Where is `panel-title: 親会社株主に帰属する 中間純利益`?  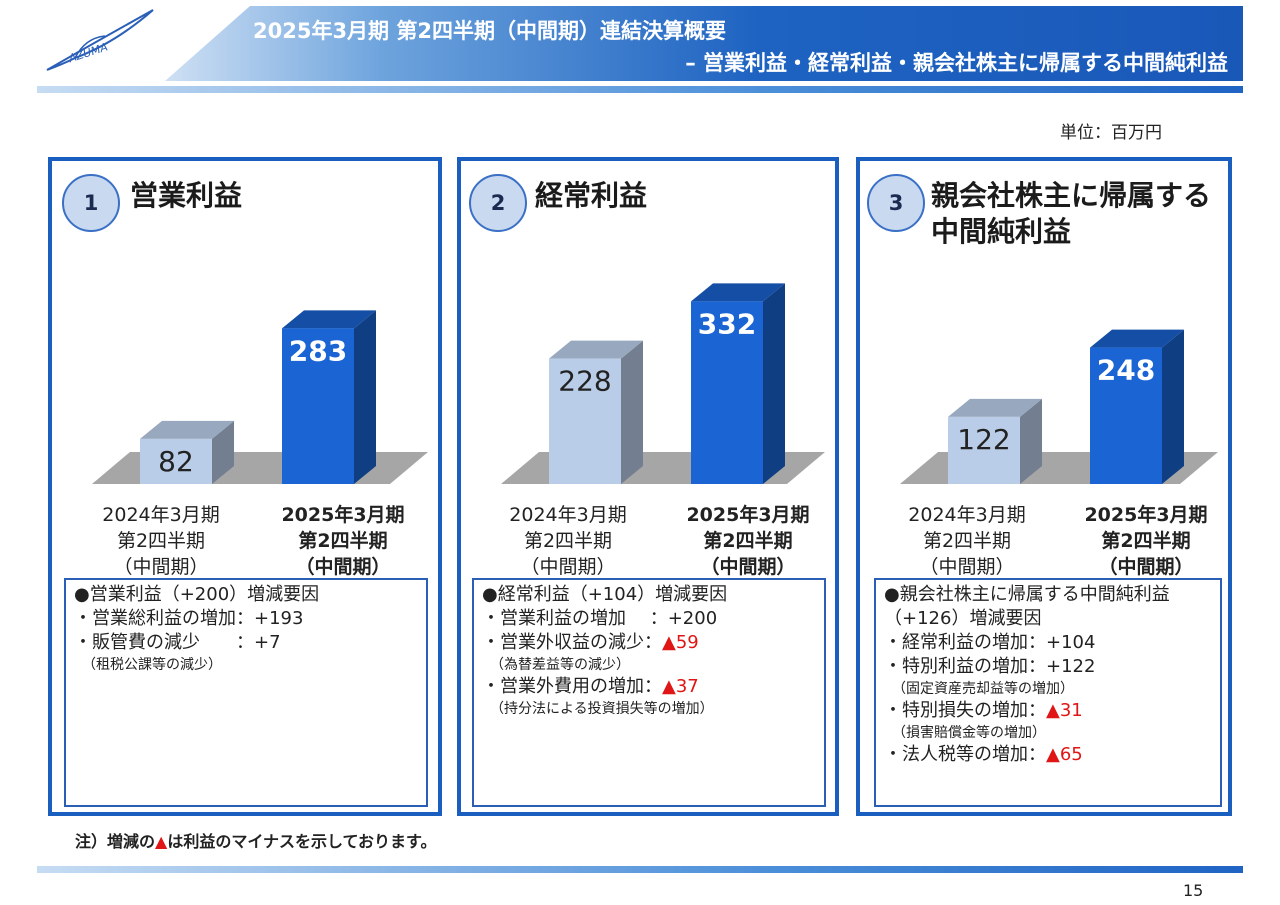 panel-title: 親会社株主に帰属する 中間純利益 is located at coordinates (1071, 214).